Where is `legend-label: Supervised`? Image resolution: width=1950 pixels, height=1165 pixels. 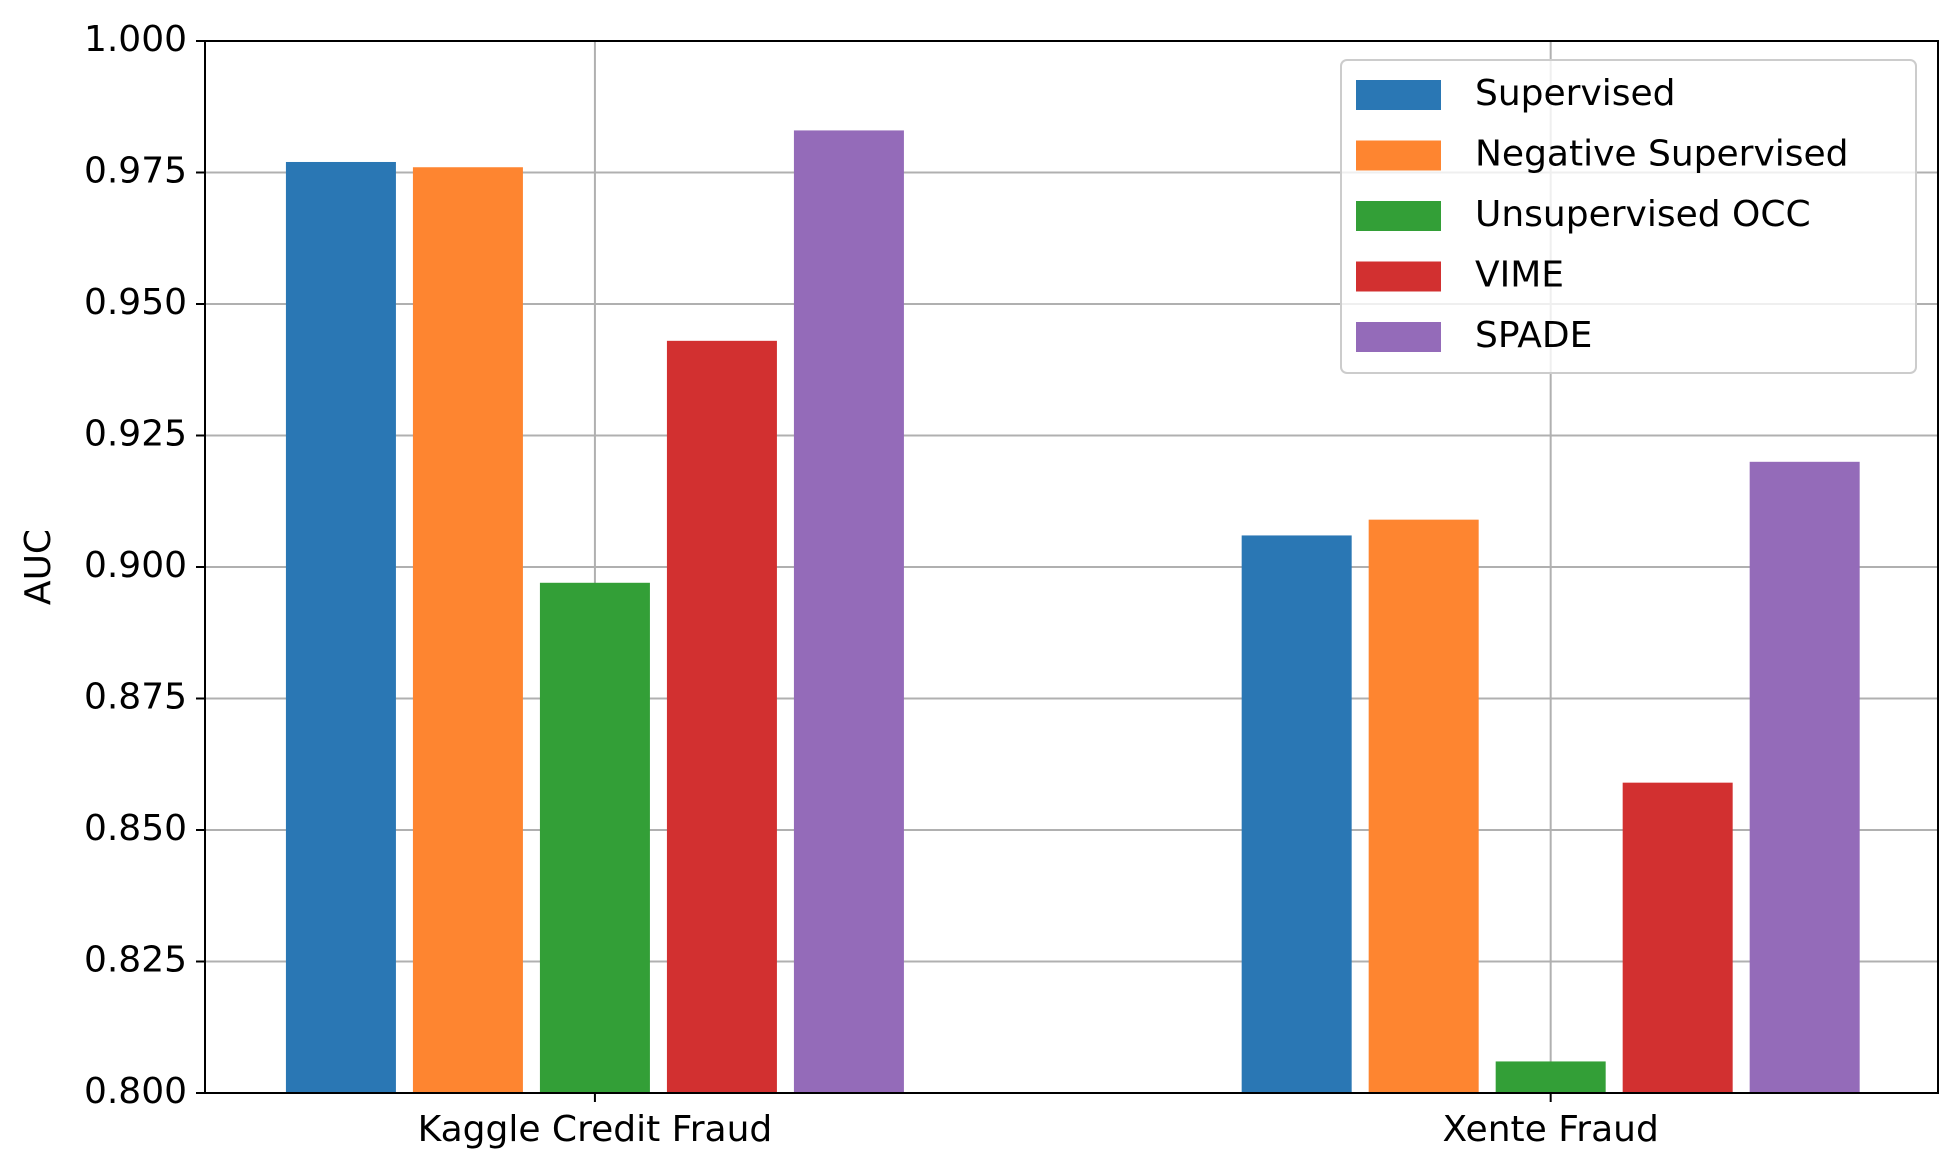 legend-label: Supervised is located at coordinates (1575, 93).